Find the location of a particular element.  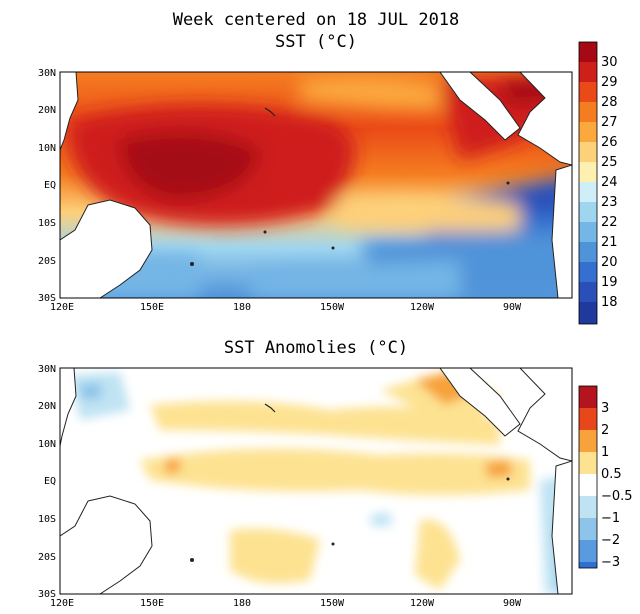

colorbar-label: 28 is located at coordinates (609, 102).